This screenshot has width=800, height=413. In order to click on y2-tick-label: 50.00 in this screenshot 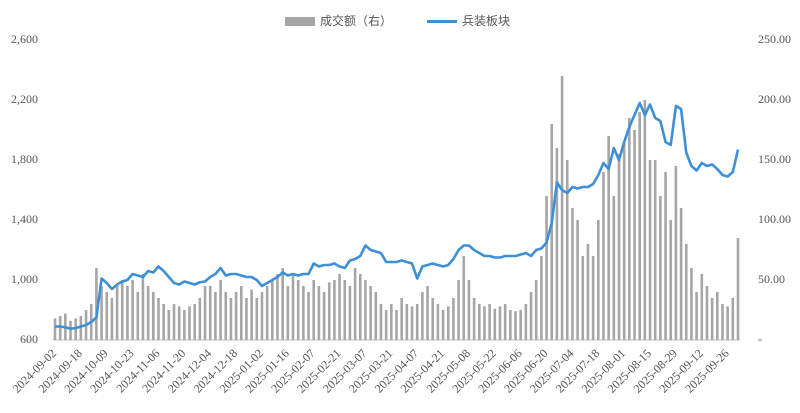, I will do `click(771, 279)`.